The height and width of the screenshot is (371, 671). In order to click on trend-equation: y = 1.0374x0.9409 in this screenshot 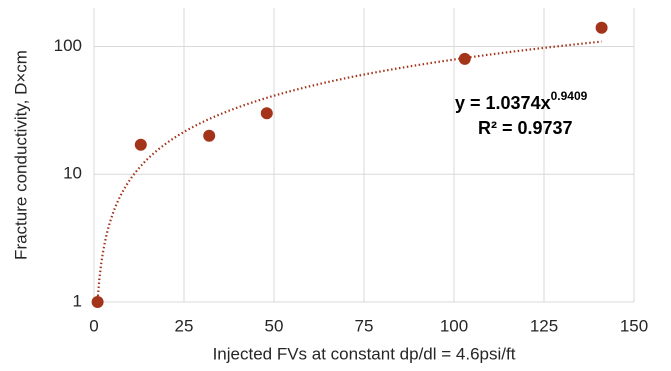, I will do `click(521, 101)`.